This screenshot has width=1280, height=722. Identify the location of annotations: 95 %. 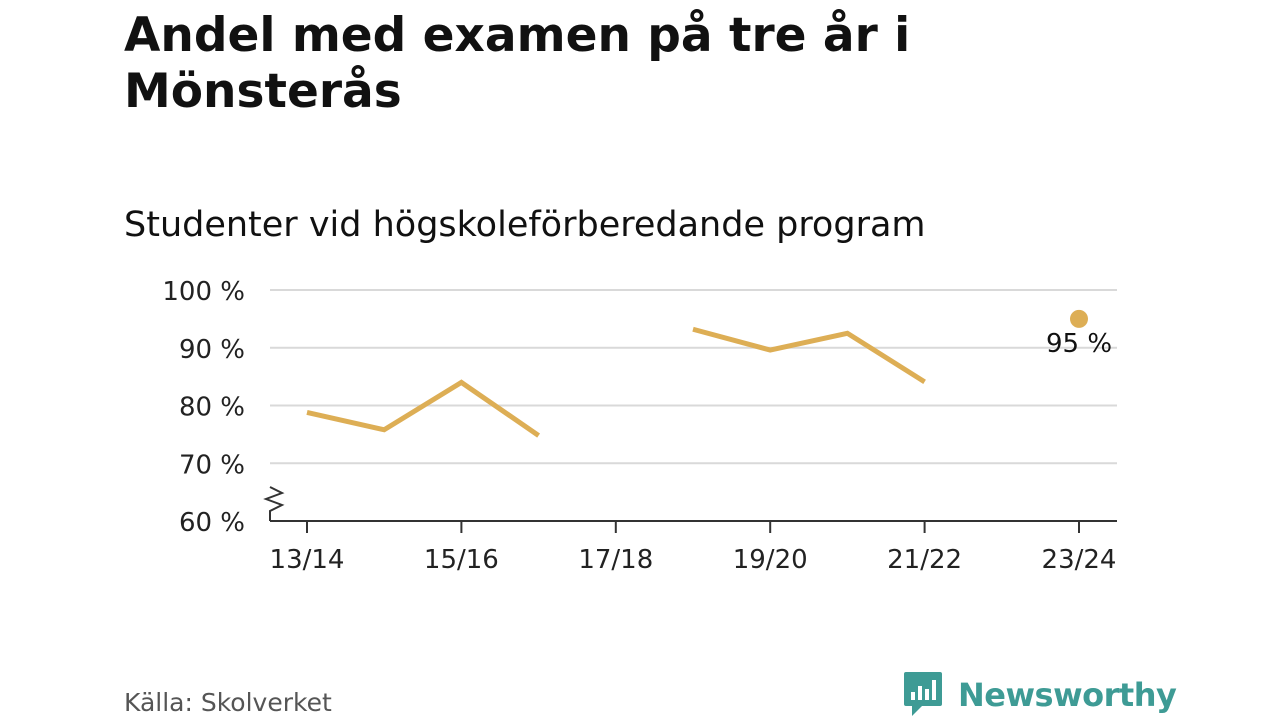
(1079, 344).